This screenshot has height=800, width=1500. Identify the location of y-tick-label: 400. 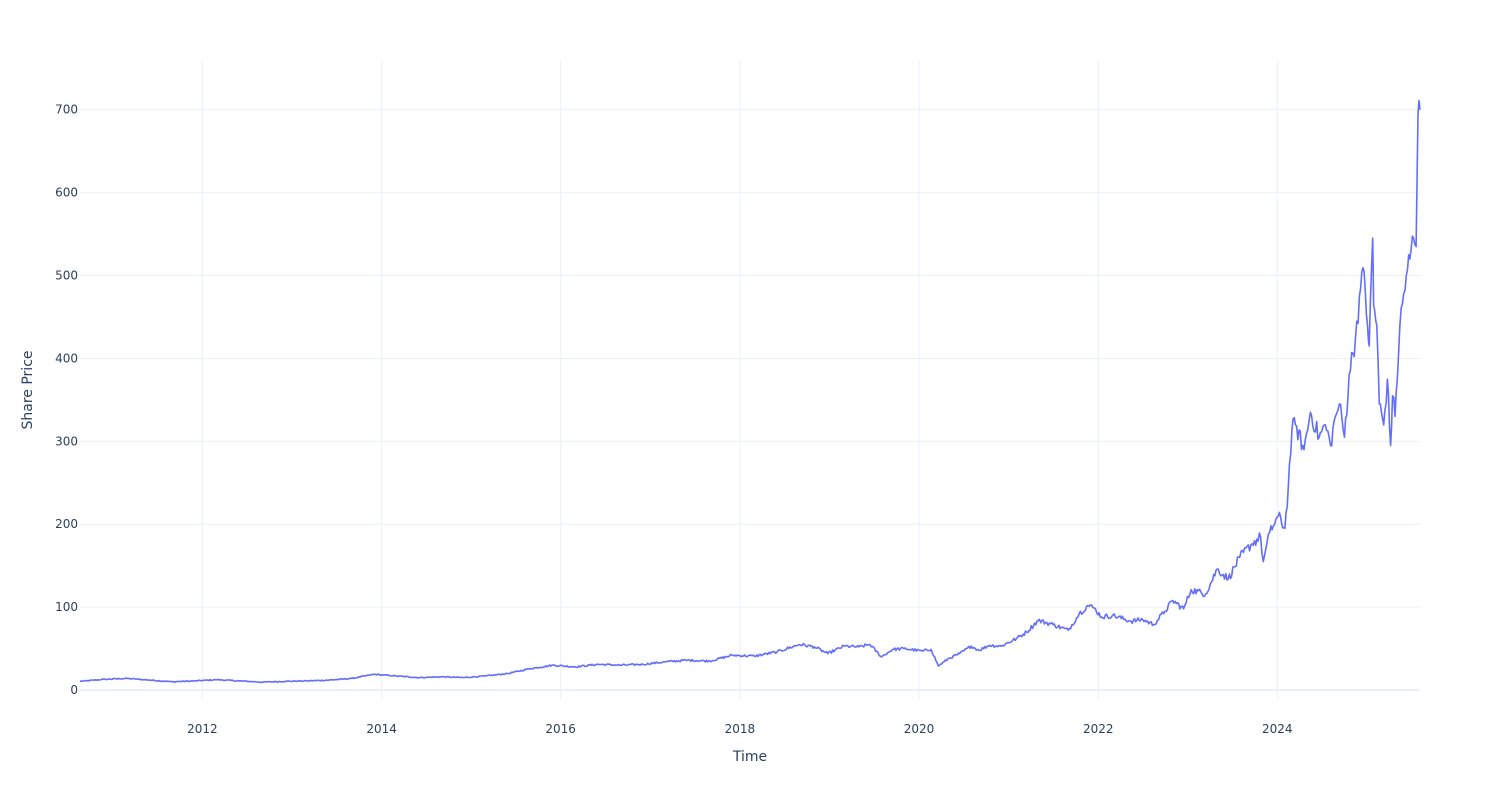
(66, 358).